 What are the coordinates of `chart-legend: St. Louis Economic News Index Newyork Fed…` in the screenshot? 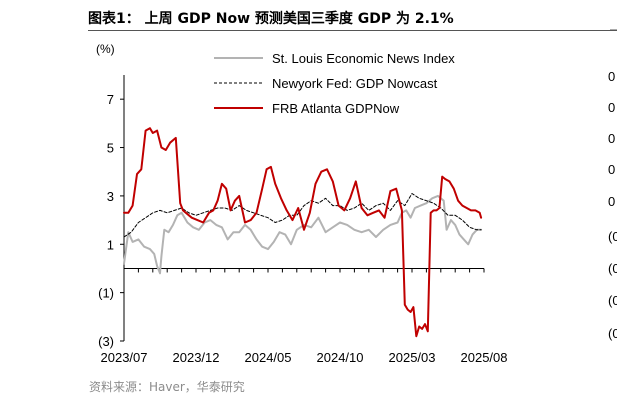 It's located at (334, 83).